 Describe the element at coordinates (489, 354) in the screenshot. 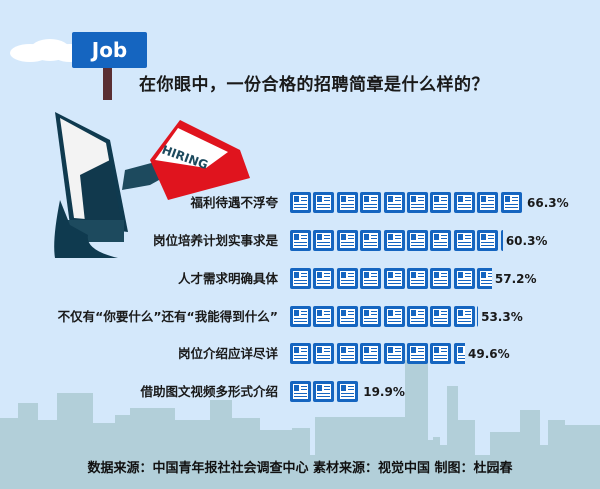

I see `value-label: 49.6%` at that location.